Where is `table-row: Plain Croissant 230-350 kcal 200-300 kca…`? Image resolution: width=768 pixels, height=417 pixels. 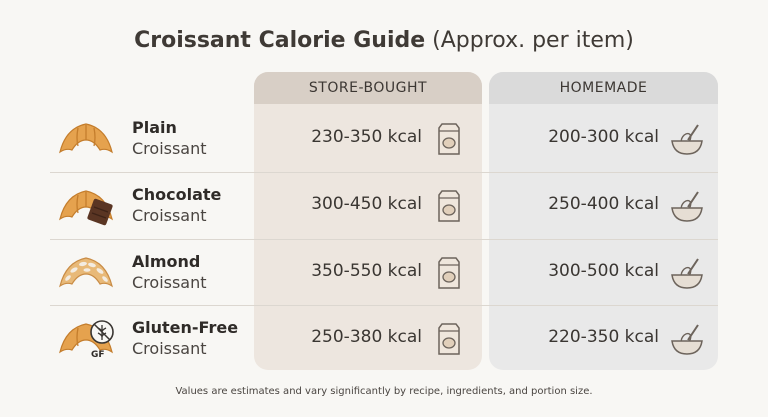
table-row: Plain Croissant 230-350 kcal 200-300 kca… is located at coordinates (384, 139).